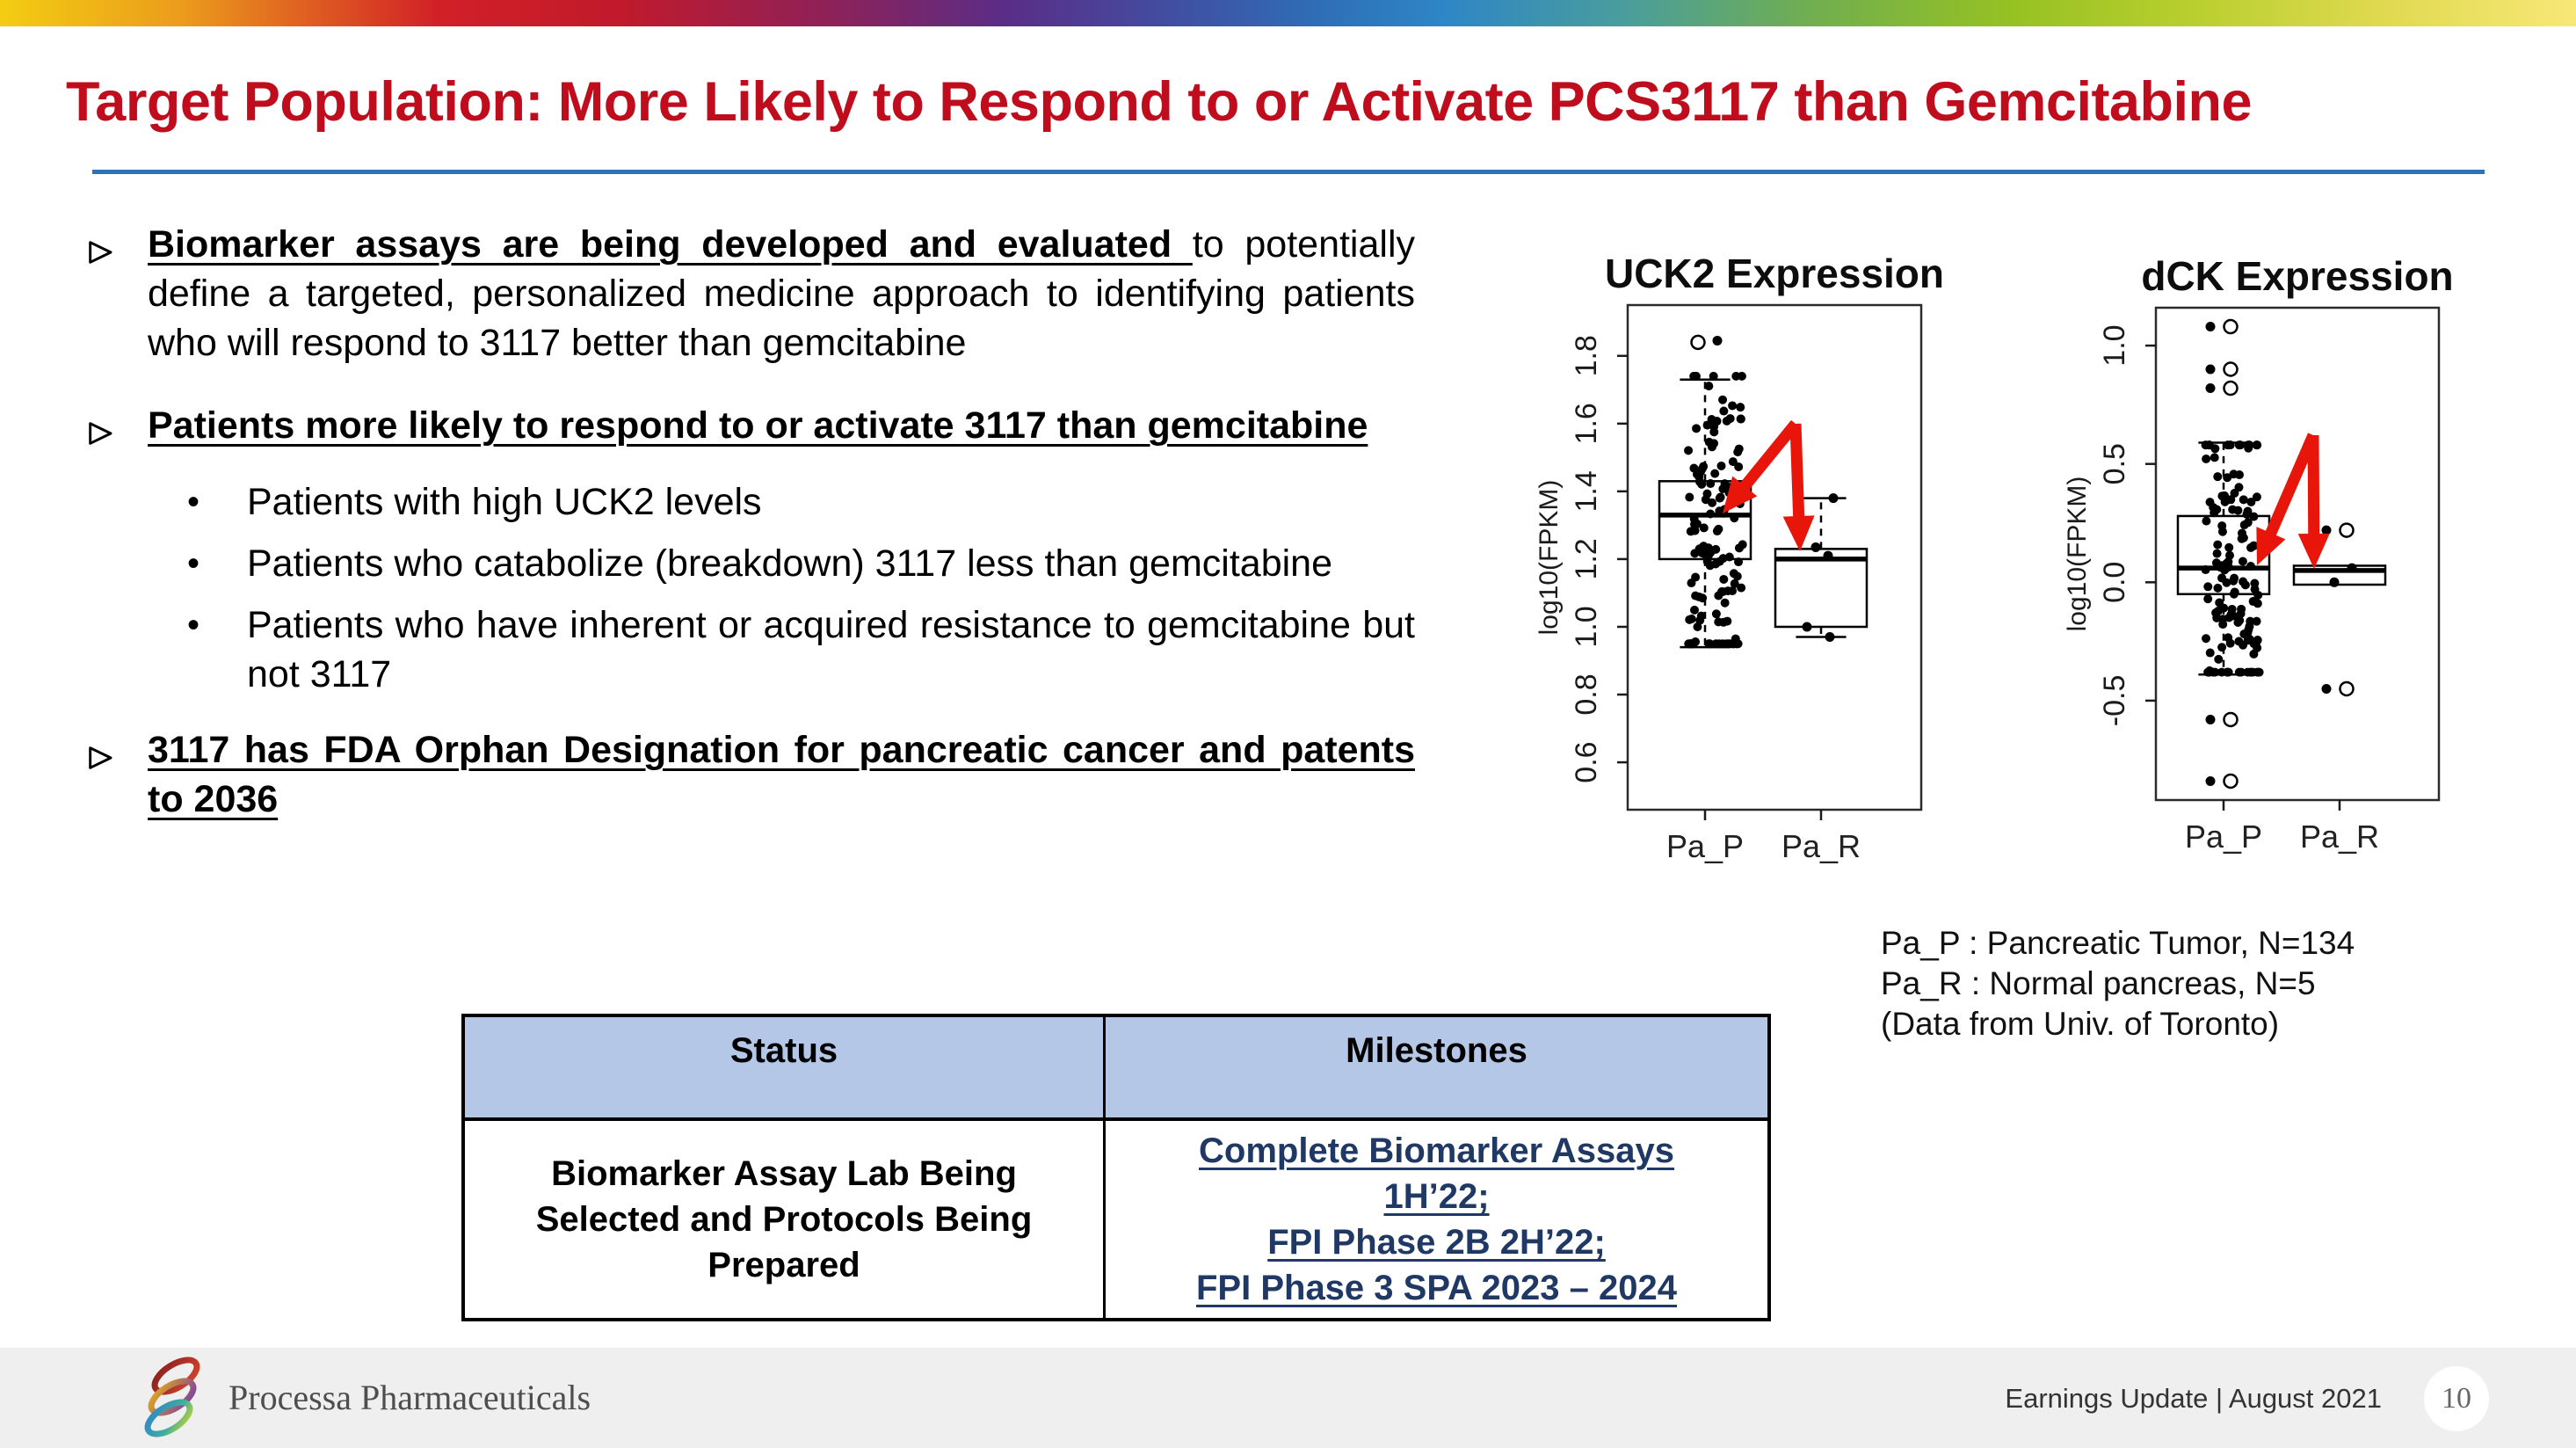 Image resolution: width=2576 pixels, height=1448 pixels. I want to click on top-gradient-bar, so click(1288, 13).